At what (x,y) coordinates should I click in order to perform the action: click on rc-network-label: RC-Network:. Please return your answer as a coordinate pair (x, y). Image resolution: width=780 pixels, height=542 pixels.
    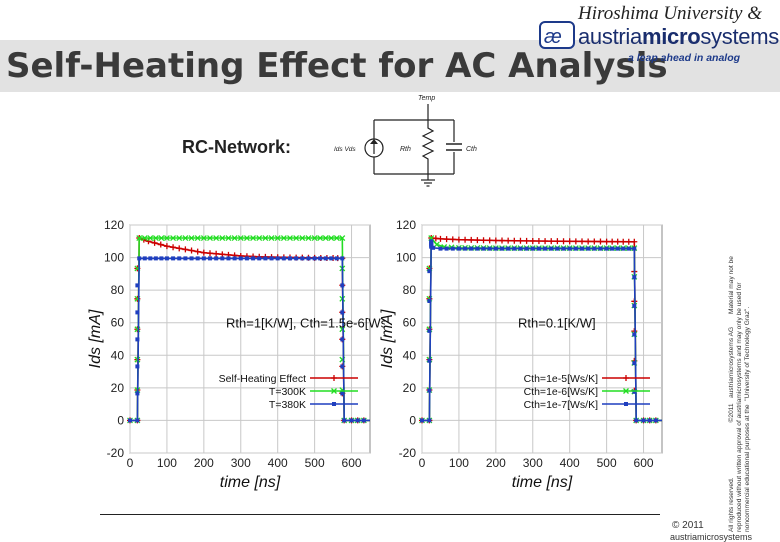
    Looking at the image, I should click on (237, 147).